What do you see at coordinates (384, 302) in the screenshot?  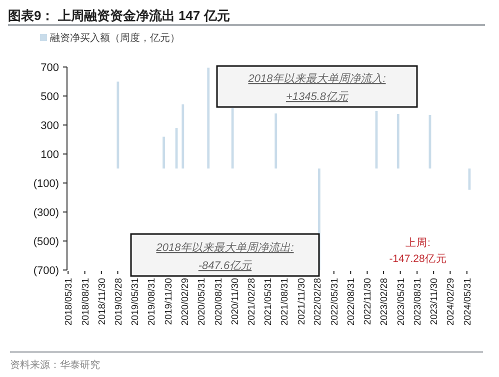 I see `x-tick-label: 2023/02/28` at bounding box center [384, 302].